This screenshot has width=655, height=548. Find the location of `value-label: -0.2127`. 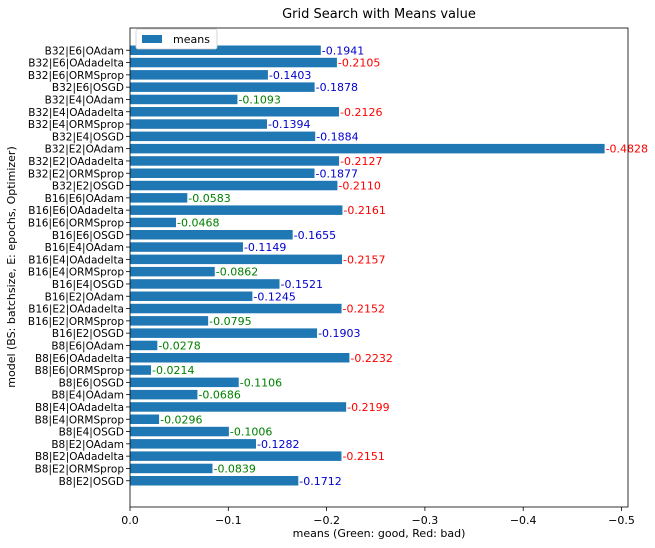

value-label: -0.2127 is located at coordinates (361, 161).